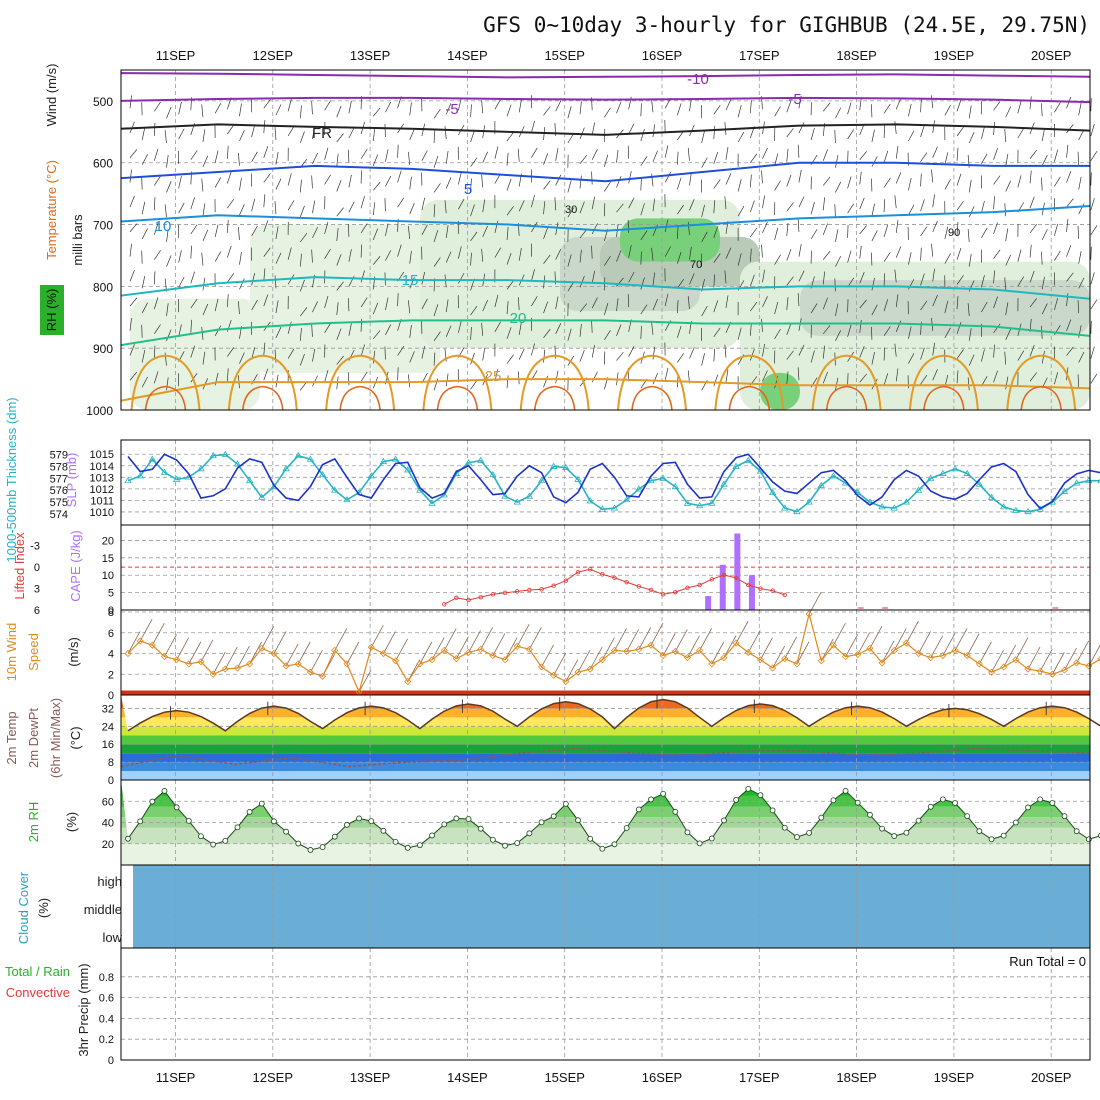 This screenshot has width=1100, height=1100. I want to click on lifted-index-tick: 6, so click(37, 611).